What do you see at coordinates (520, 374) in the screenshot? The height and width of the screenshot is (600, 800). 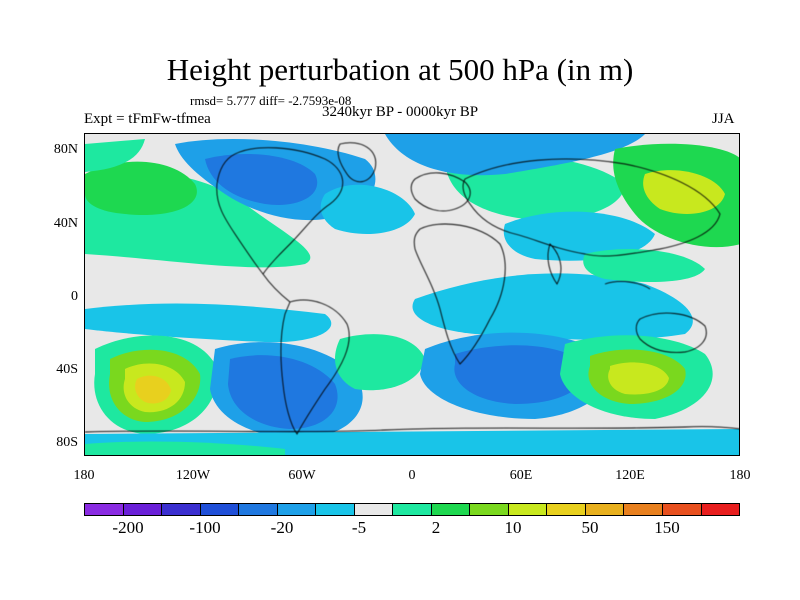 I see `contour-darkblue-southern-indian` at bounding box center [520, 374].